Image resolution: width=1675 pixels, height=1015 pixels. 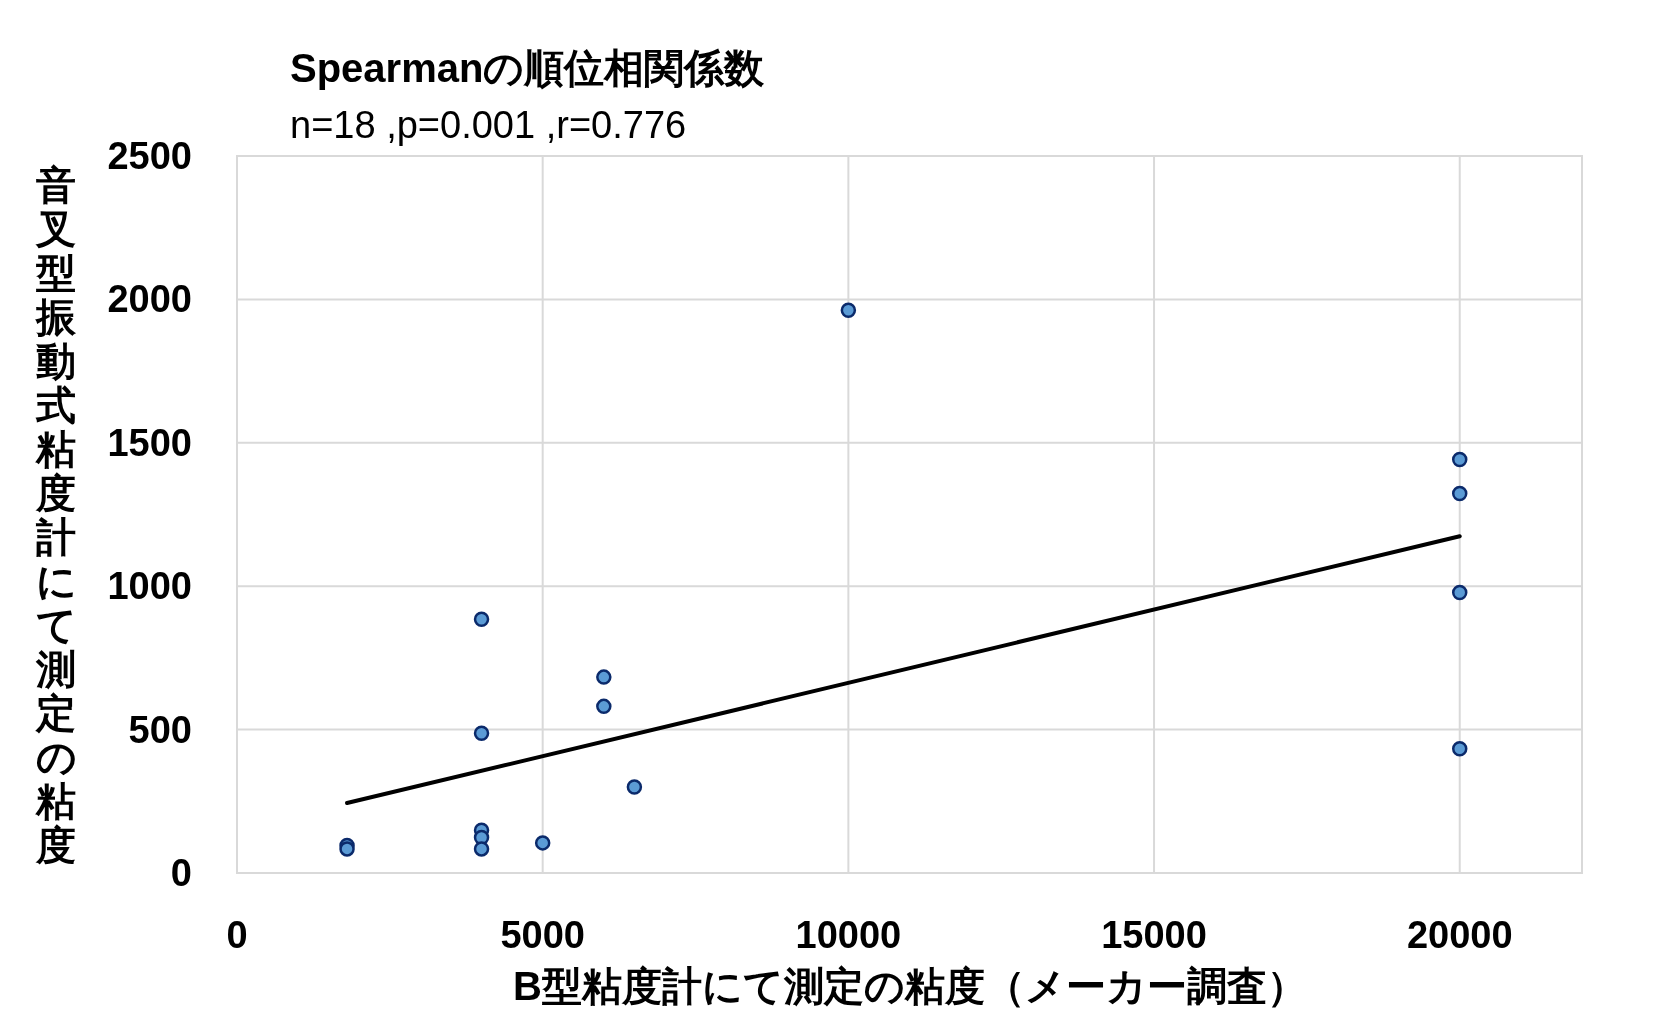 What do you see at coordinates (528, 68) in the screenshot?
I see `chart-title: Spearmanの順位相関係数` at bounding box center [528, 68].